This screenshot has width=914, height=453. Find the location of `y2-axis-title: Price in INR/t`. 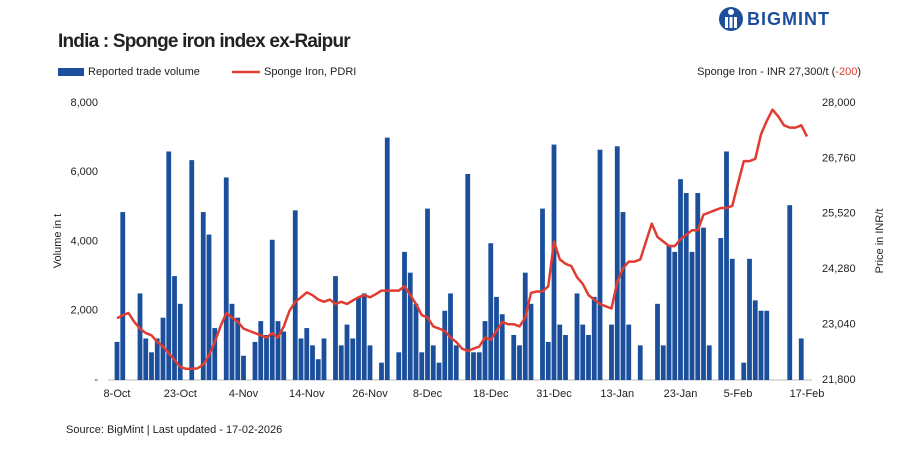

y2-axis-title: Price in INR/t is located at coordinates (880, 241).